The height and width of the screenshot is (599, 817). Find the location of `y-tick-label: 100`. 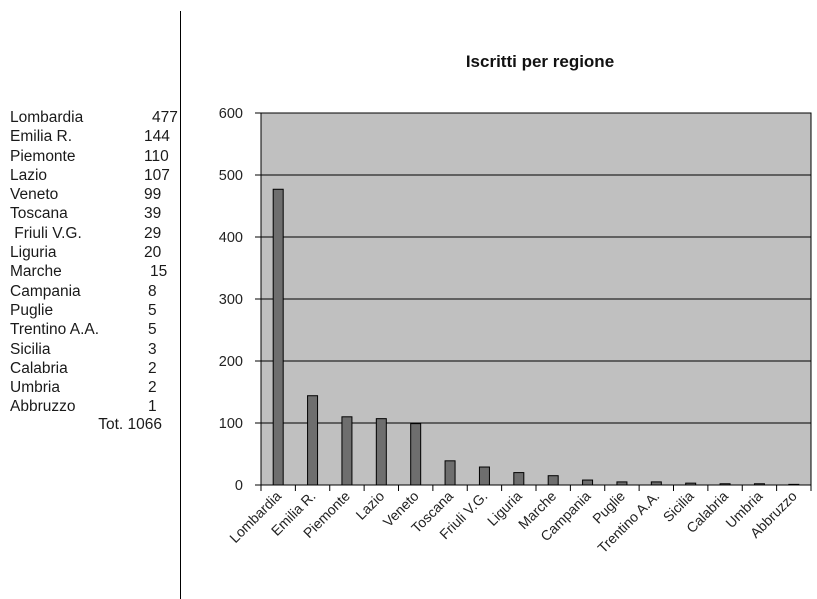

y-tick-label: 100 is located at coordinates (231, 424).